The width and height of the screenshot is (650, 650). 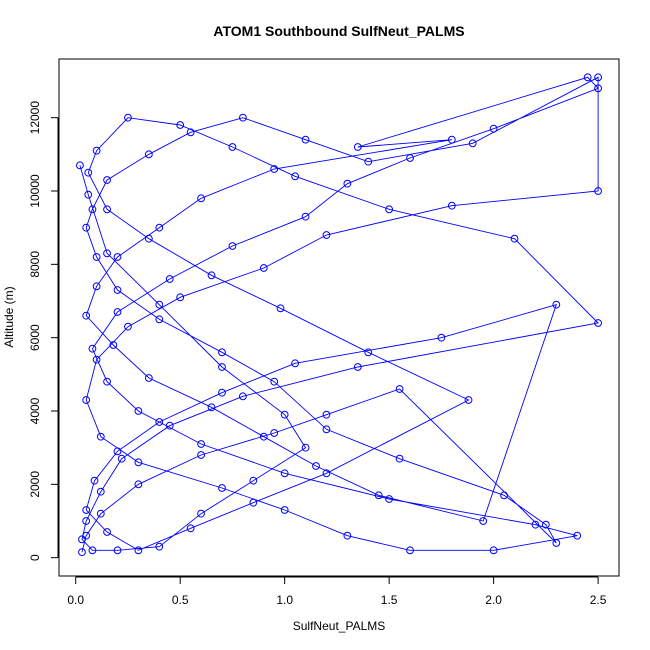 I want to click on y-tick-label: 6000, so click(x=35, y=337).